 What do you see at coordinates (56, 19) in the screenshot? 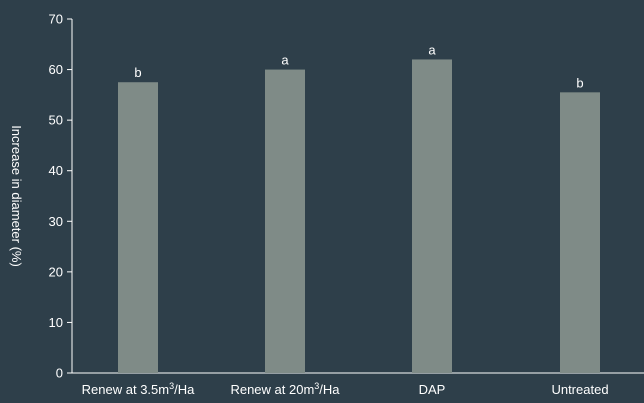
I see `y-tick-label: 70` at bounding box center [56, 19].